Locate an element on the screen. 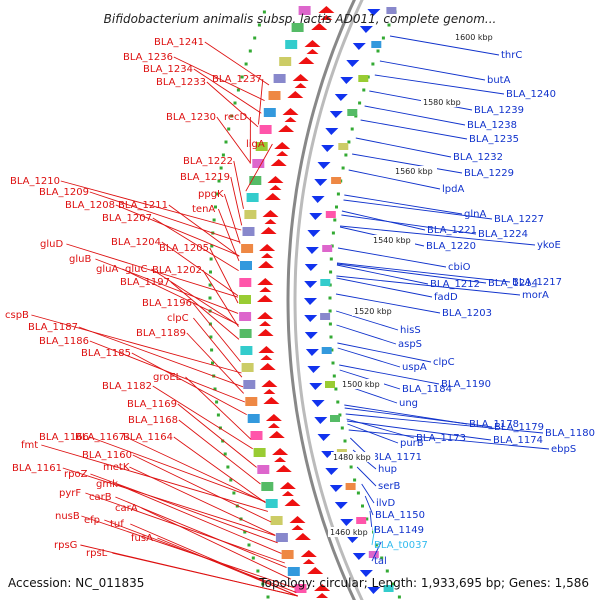 The image size is (600, 600). gene-label-serb: serB is located at coordinates (389, 486).